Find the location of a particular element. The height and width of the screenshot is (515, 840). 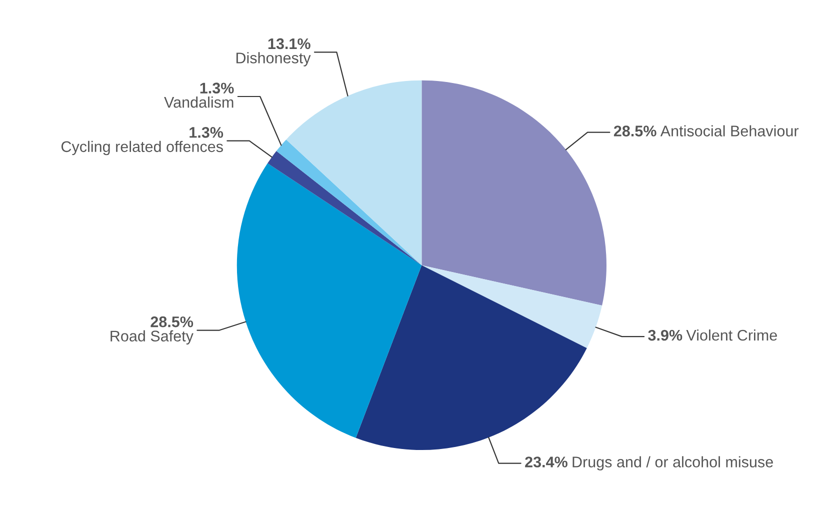

data-label: 23.4% is located at coordinates (546, 462).